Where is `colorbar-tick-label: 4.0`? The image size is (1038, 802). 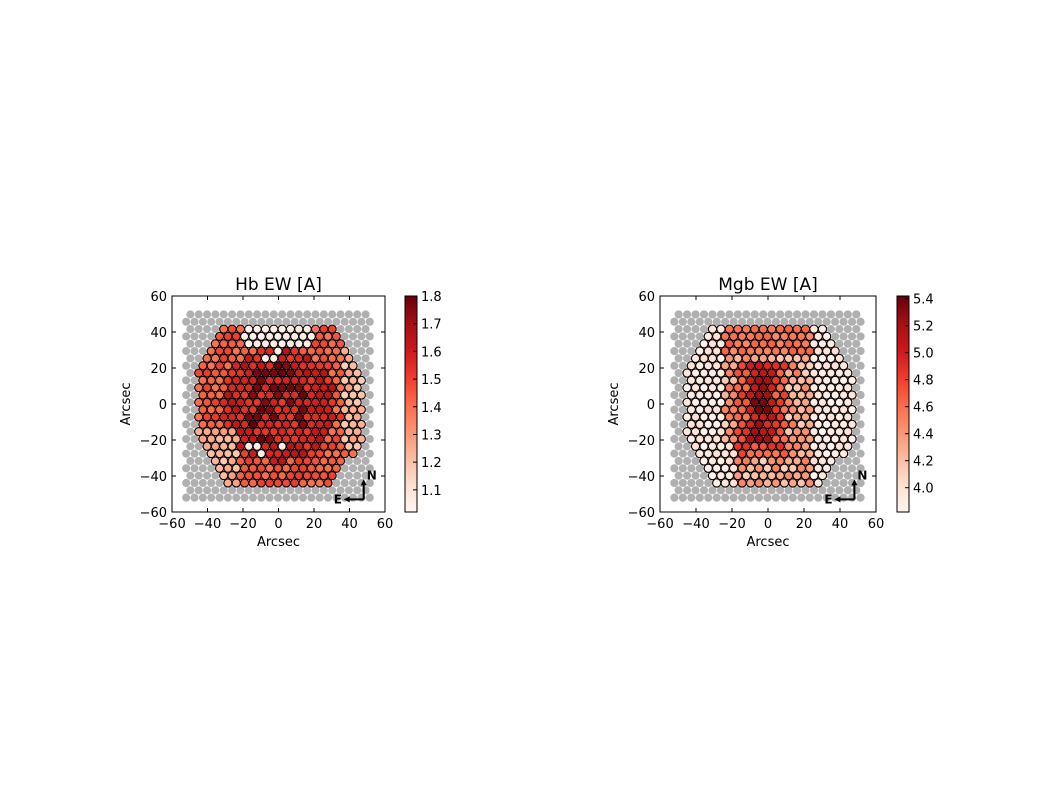
colorbar-tick-label: 4.0 is located at coordinates (923, 489).